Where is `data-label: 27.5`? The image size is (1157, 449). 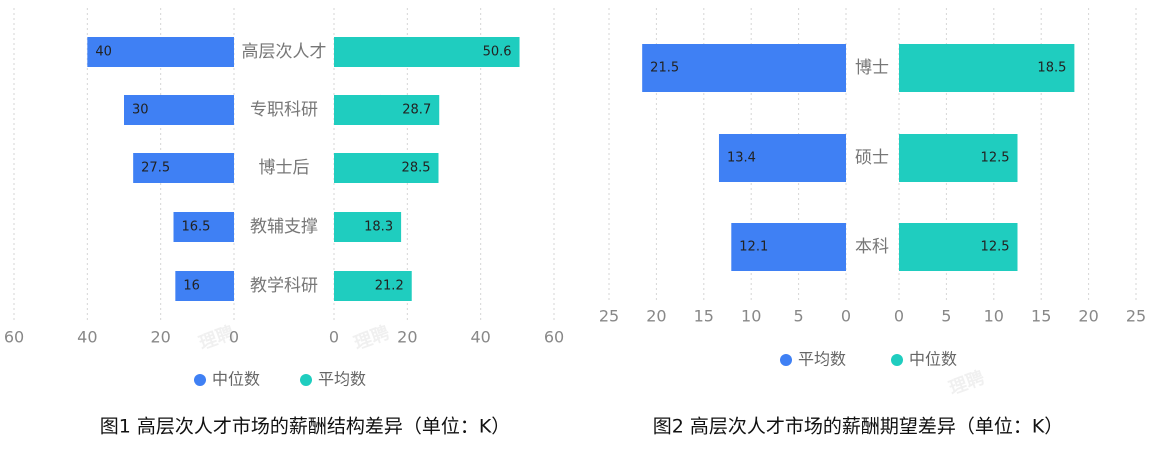 data-label: 27.5 is located at coordinates (155, 168).